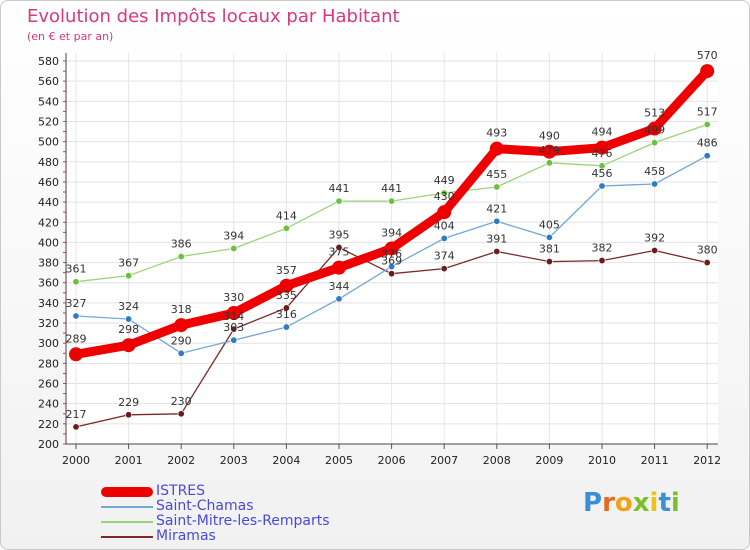 The width and height of the screenshot is (750, 550). What do you see at coordinates (549, 224) in the screenshot?
I see `data-label: 405` at bounding box center [549, 224].